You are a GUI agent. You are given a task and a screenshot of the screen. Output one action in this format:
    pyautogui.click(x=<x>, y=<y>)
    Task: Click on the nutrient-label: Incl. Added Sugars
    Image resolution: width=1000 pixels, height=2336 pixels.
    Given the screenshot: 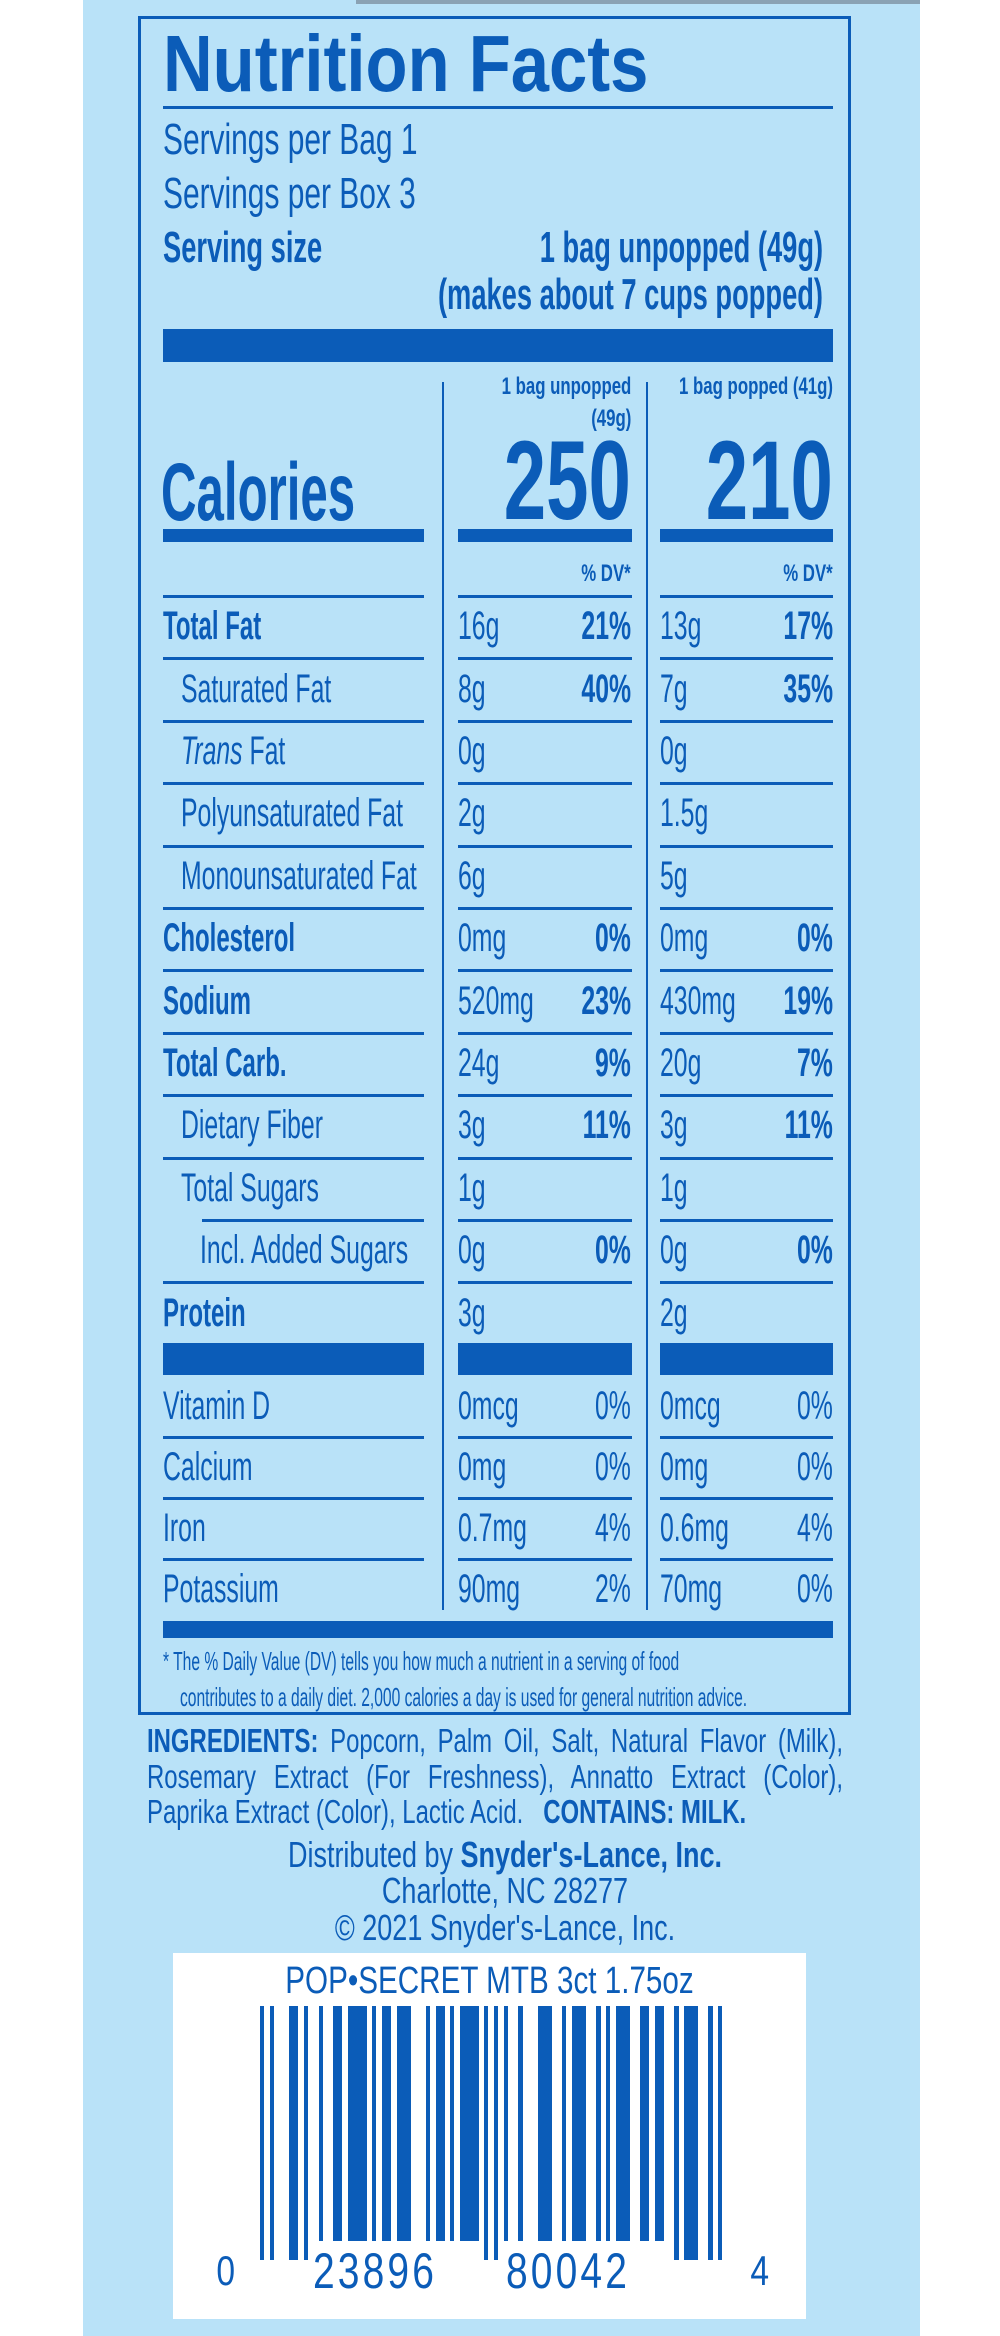 What is the action you would take?
    pyautogui.click(x=304, y=1250)
    